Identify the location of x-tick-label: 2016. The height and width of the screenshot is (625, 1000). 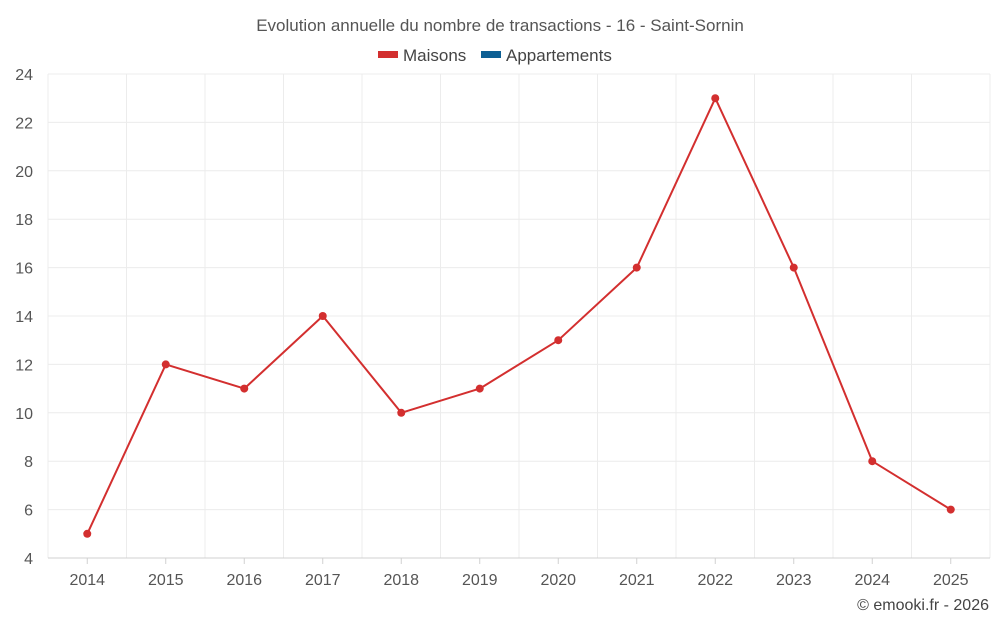
(244, 580).